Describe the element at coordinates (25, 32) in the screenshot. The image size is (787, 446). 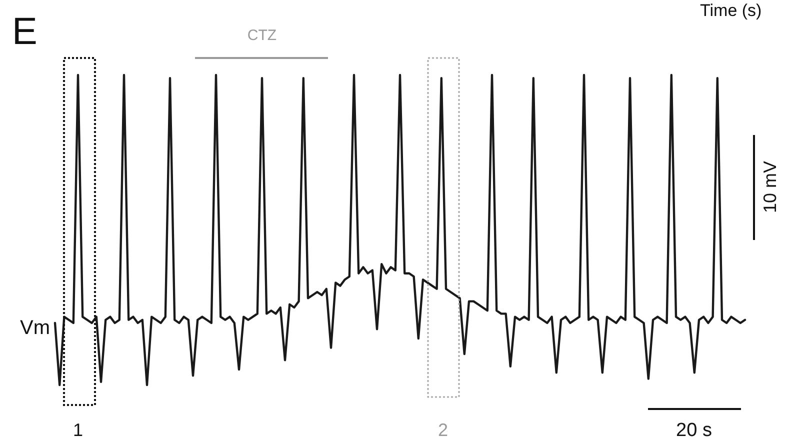
I see `text: E` at that location.